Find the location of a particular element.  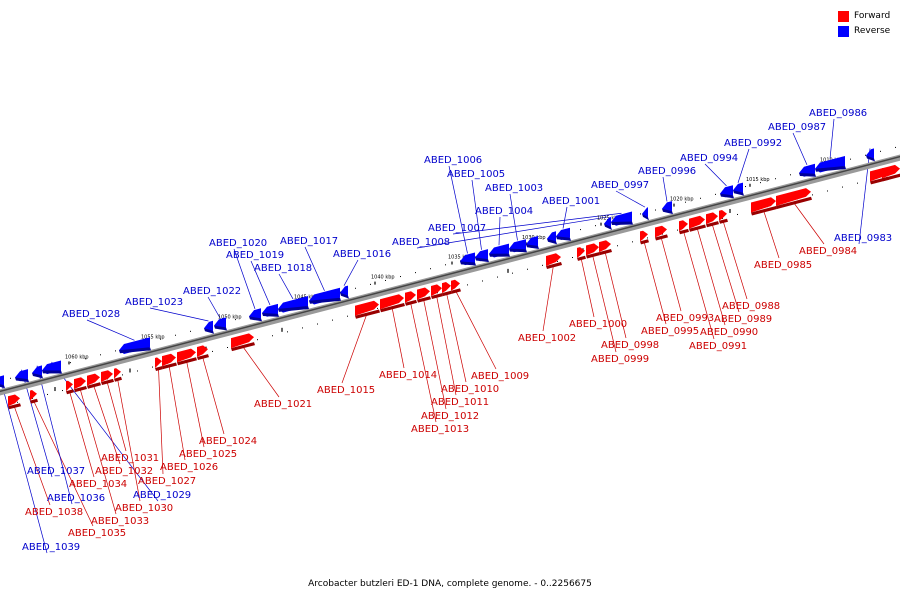

gene-label-abed_0989: ABED_0989 is located at coordinates (743, 319).